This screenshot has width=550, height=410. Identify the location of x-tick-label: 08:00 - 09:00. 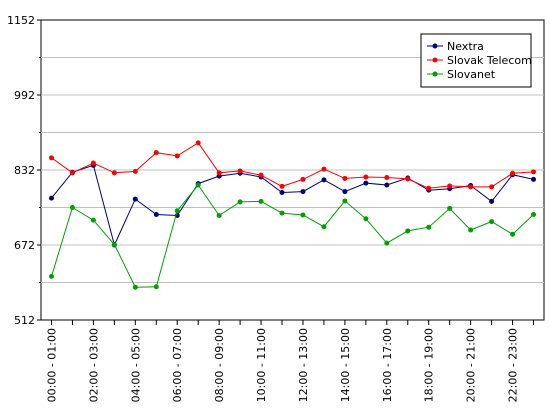
(219, 365).